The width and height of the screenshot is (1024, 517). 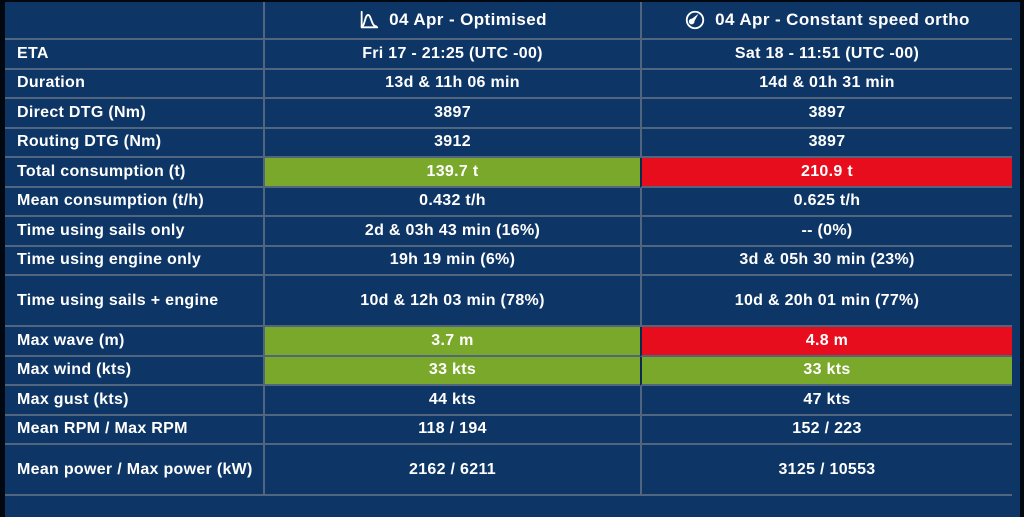 What do you see at coordinates (826, 173) in the screenshot?
I see `constant-value-cell: 210.9 t` at bounding box center [826, 173].